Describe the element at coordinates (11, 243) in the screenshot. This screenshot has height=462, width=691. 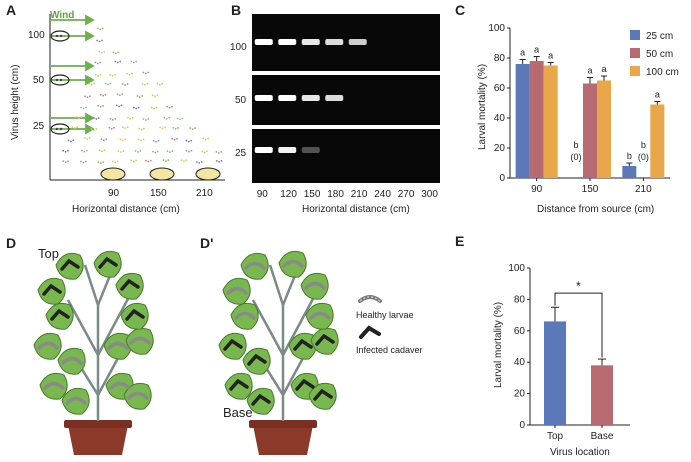
I see `panel-d-letter: D` at that location.